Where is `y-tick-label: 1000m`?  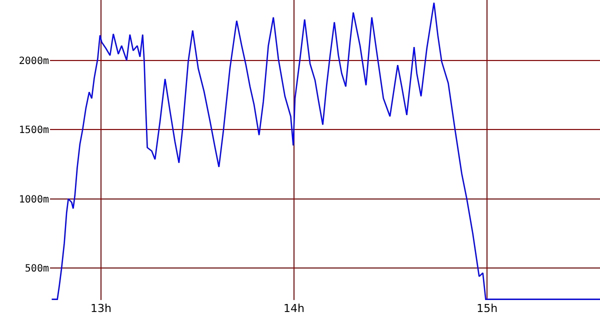 y-tick-label: 1000m is located at coordinates (33, 200).